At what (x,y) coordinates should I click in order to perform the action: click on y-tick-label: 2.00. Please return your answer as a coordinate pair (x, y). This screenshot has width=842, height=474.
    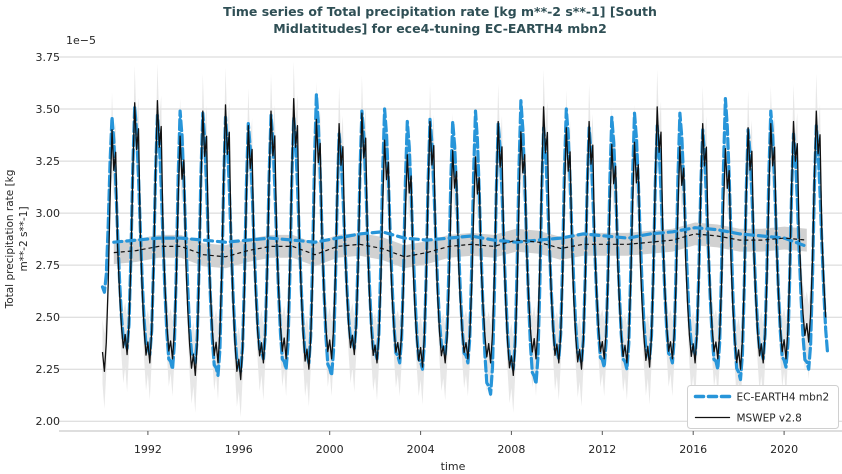
    Looking at the image, I should click on (48, 421).